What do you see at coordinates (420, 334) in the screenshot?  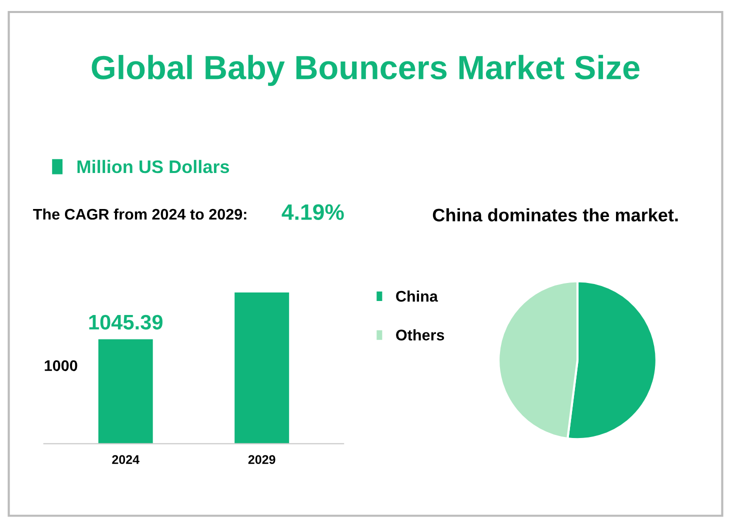 I see `legend-label: Others` at bounding box center [420, 334].